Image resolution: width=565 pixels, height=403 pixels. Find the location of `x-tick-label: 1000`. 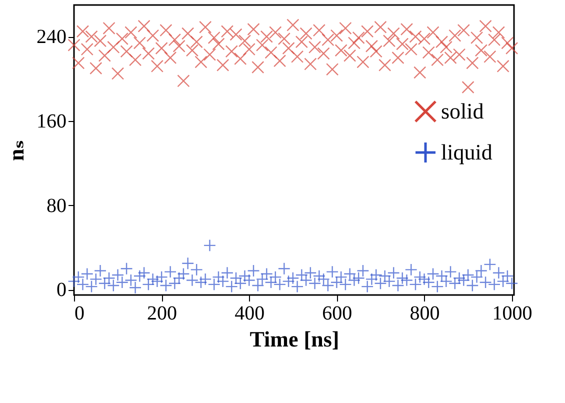

x-tick-label: 1000 is located at coordinates (512, 313).